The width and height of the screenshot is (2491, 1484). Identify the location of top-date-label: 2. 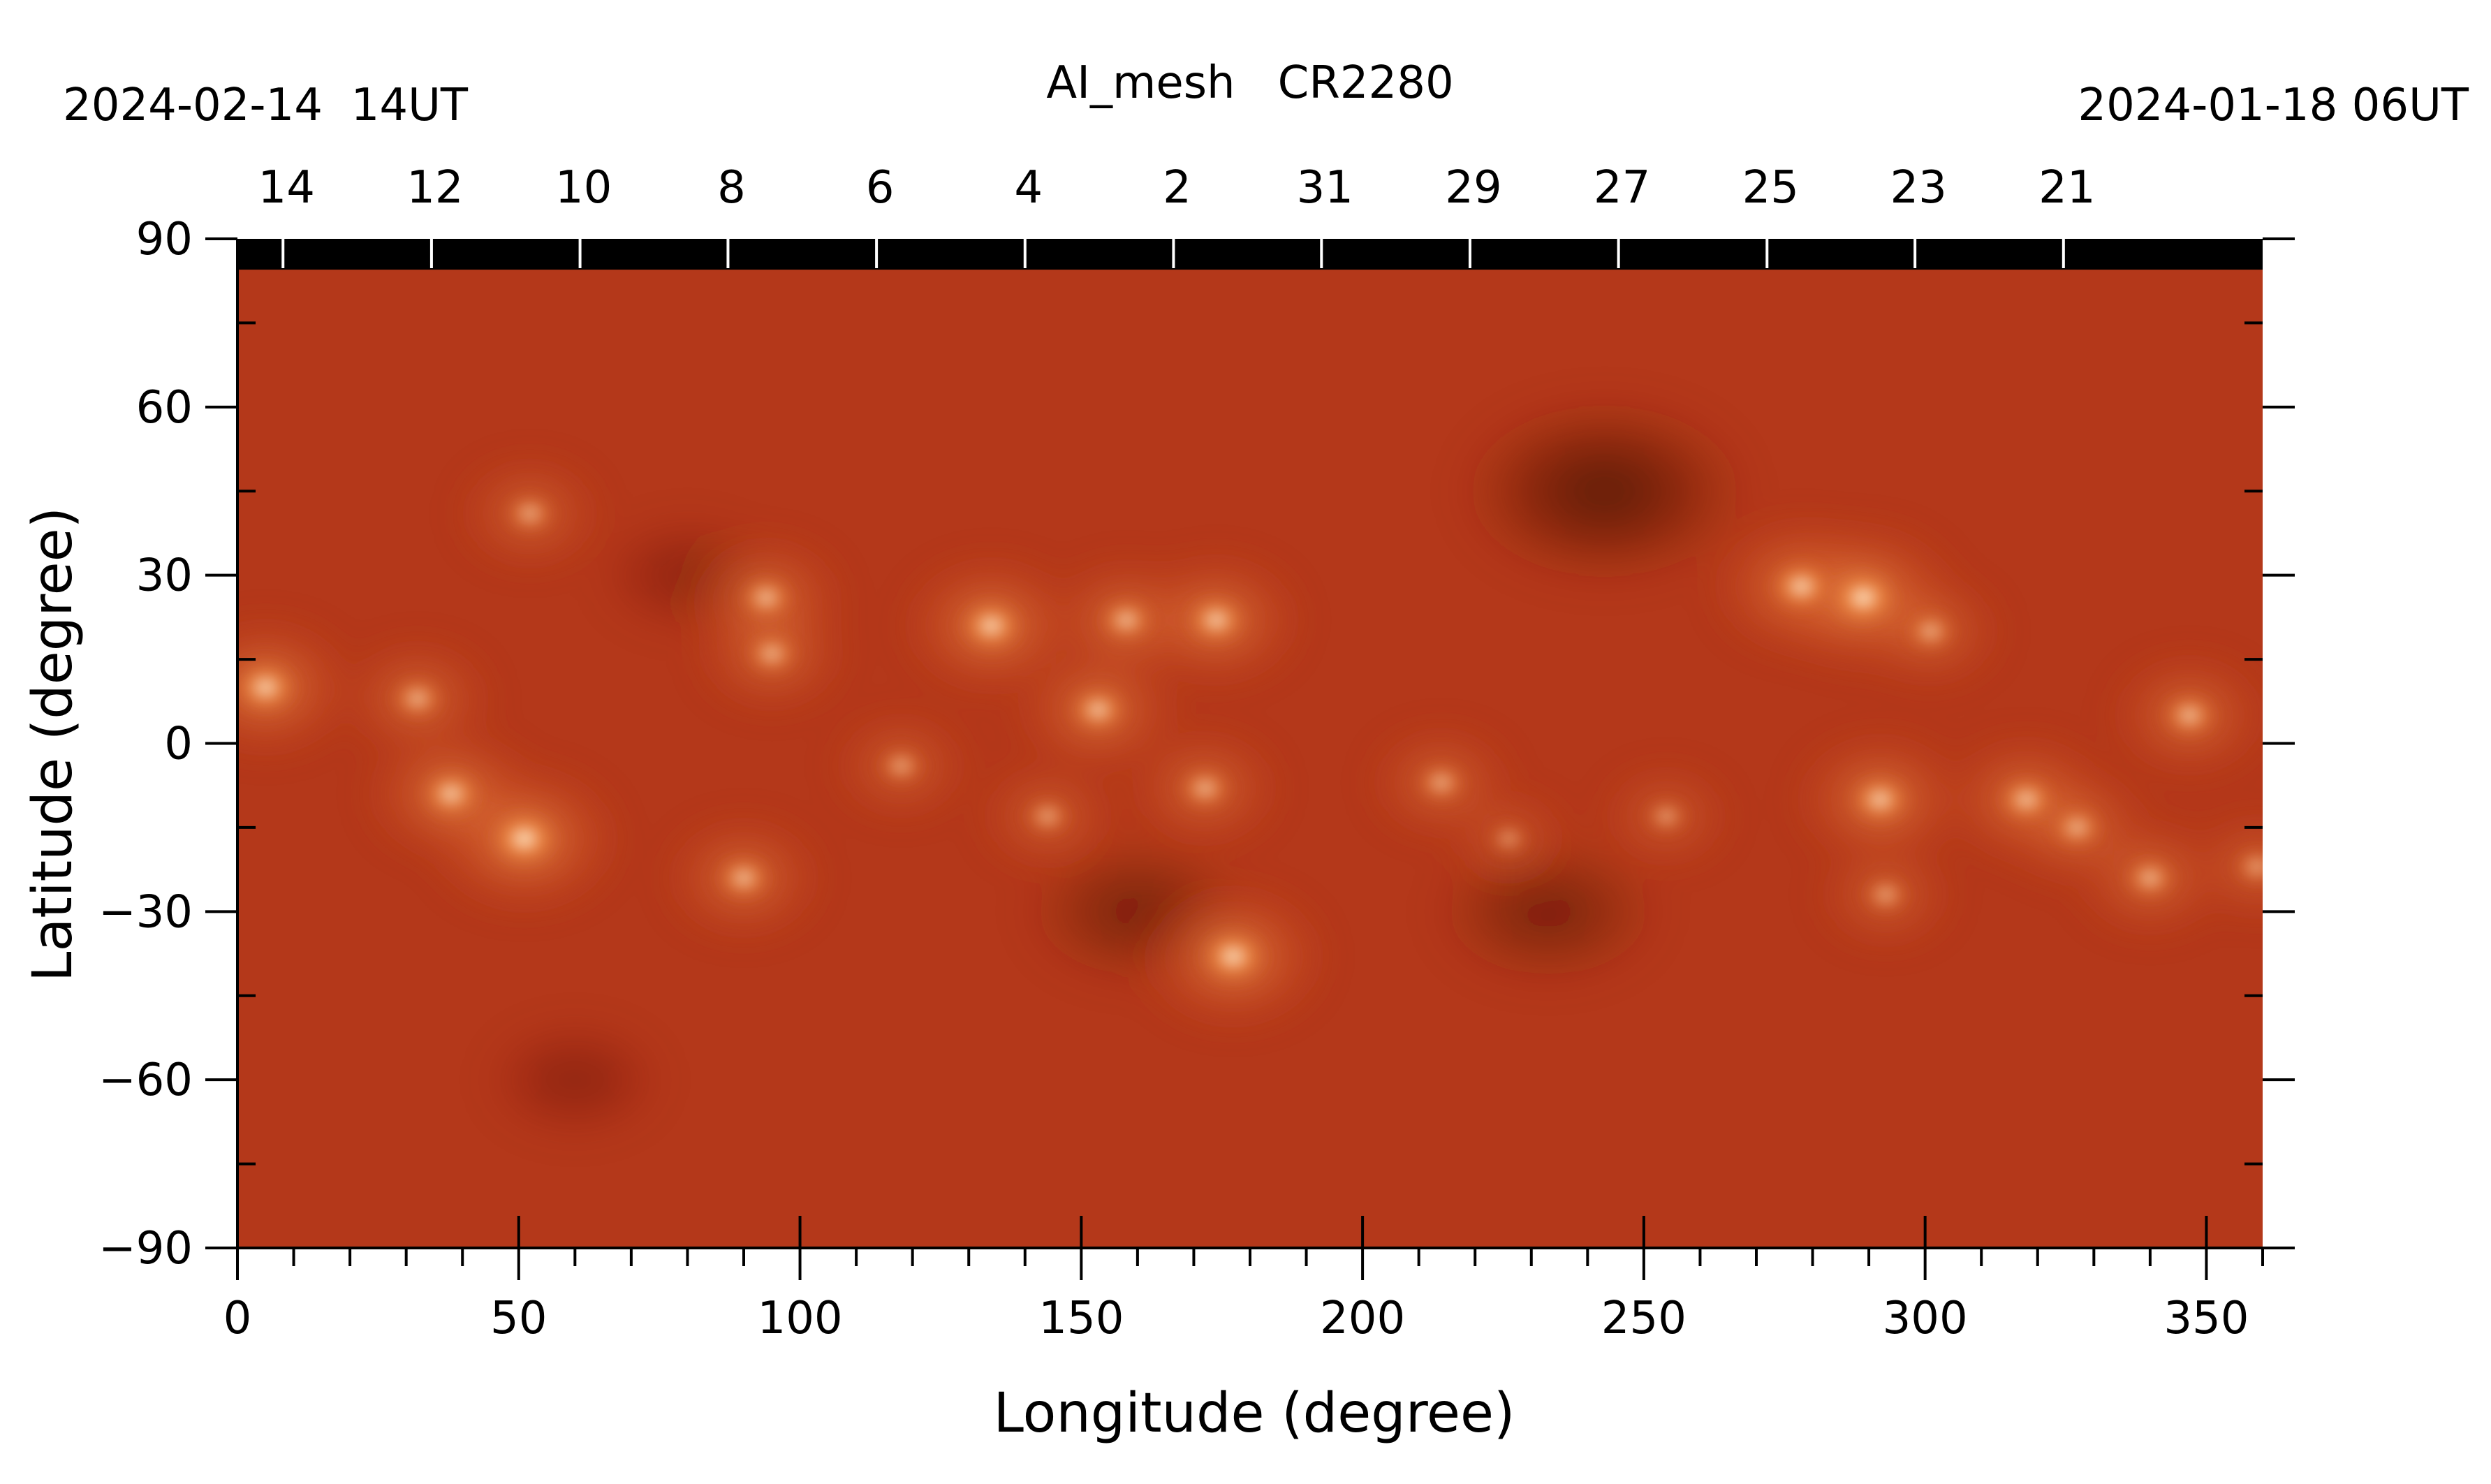
(1177, 188).